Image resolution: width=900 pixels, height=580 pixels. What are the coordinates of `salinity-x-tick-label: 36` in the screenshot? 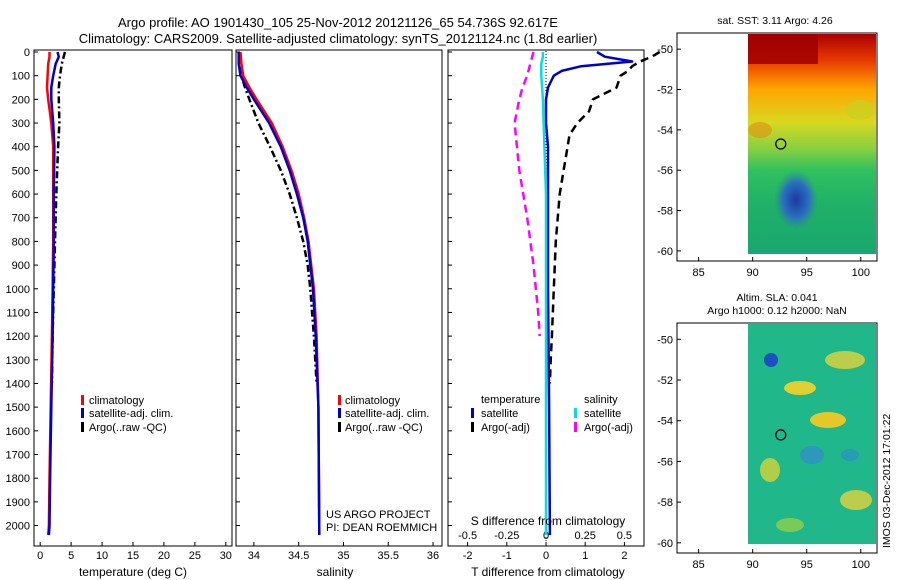 It's located at (433, 556).